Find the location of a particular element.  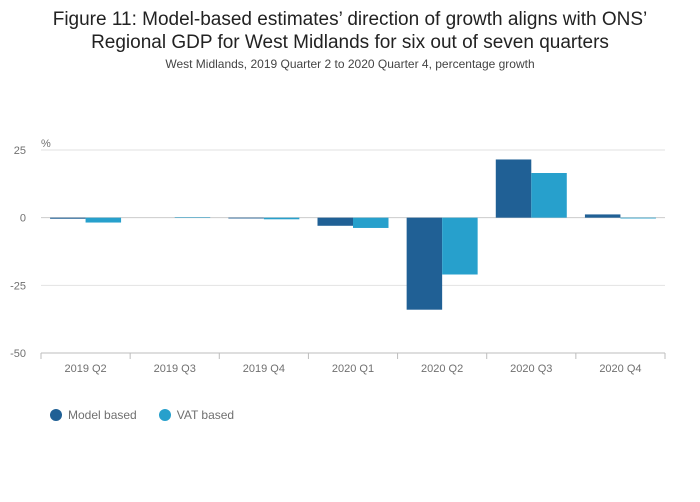

x-tick-label: 2019 Q4 is located at coordinates (264, 369).